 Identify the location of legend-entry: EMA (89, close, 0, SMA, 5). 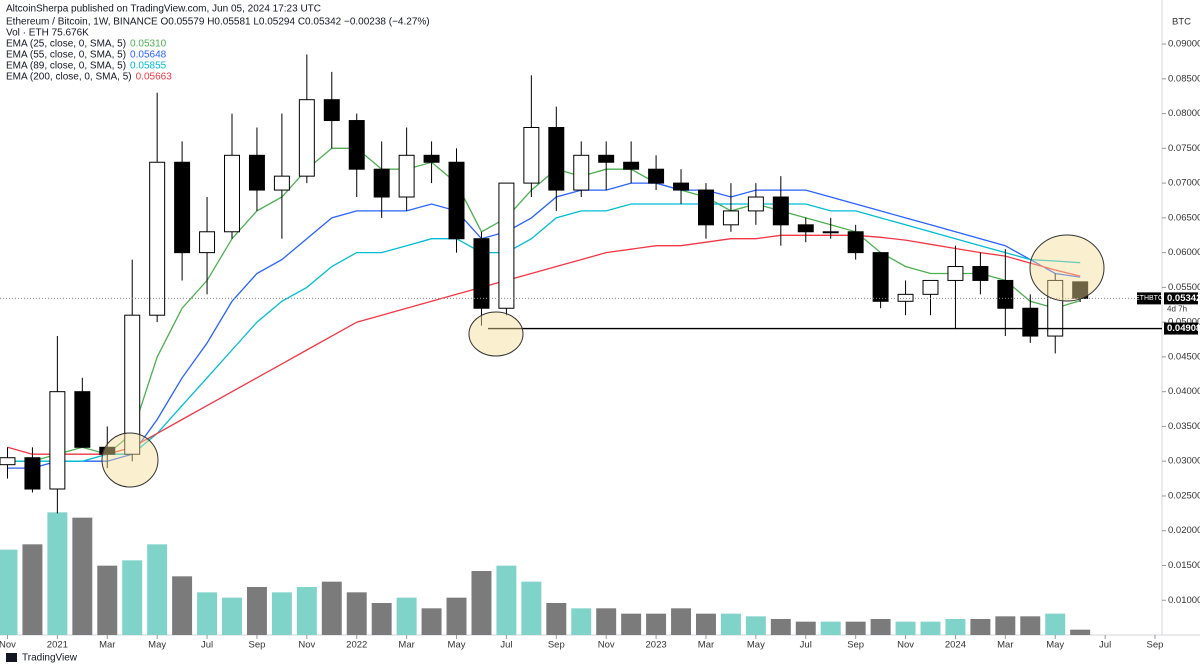
(66, 66).